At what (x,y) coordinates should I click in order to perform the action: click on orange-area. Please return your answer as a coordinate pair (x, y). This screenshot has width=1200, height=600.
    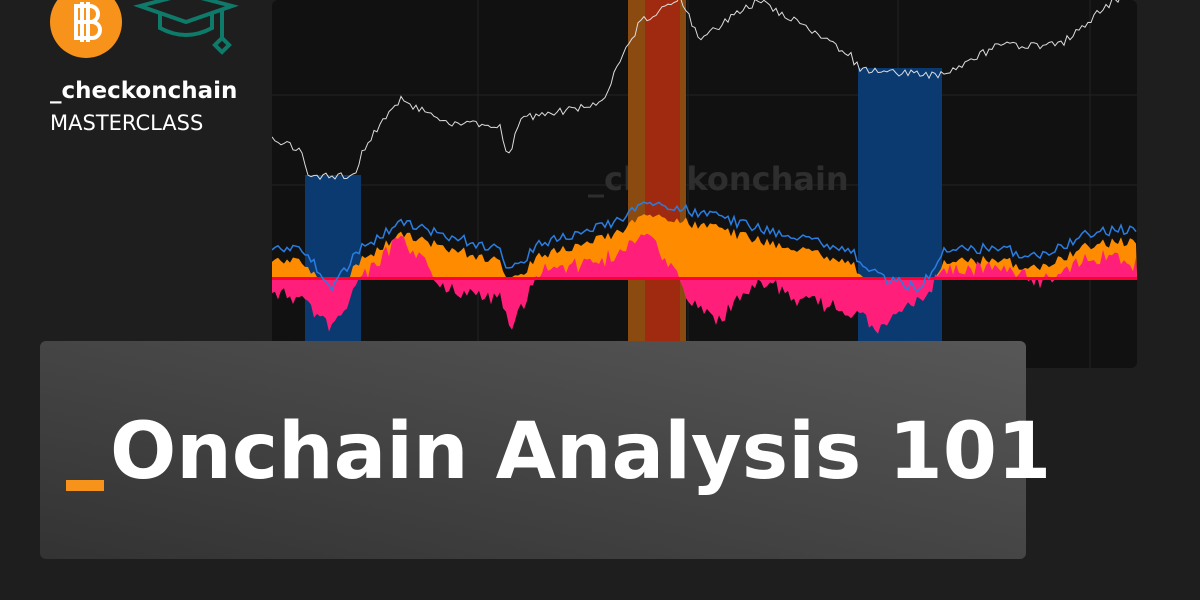
    Looking at the image, I should click on (704, 246).